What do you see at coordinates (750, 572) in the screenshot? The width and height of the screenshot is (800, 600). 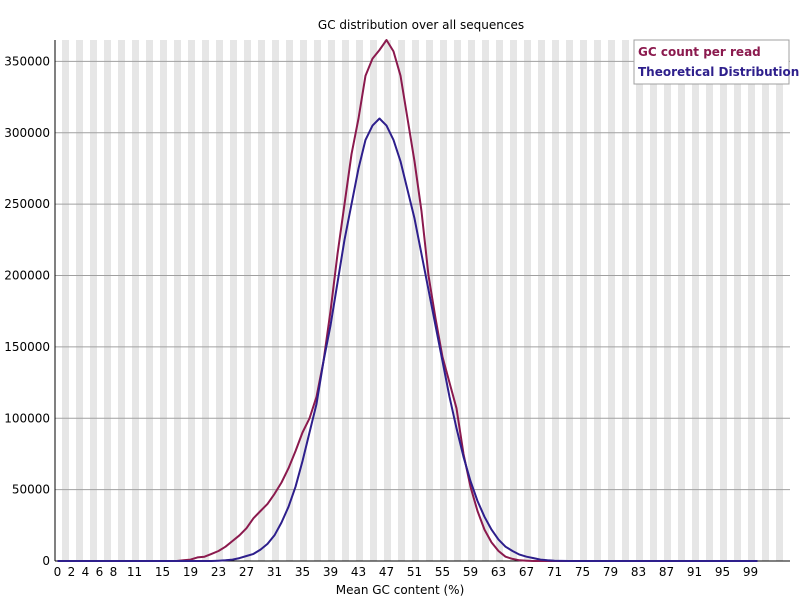 I see `x-tick-label: 99` at bounding box center [750, 572].